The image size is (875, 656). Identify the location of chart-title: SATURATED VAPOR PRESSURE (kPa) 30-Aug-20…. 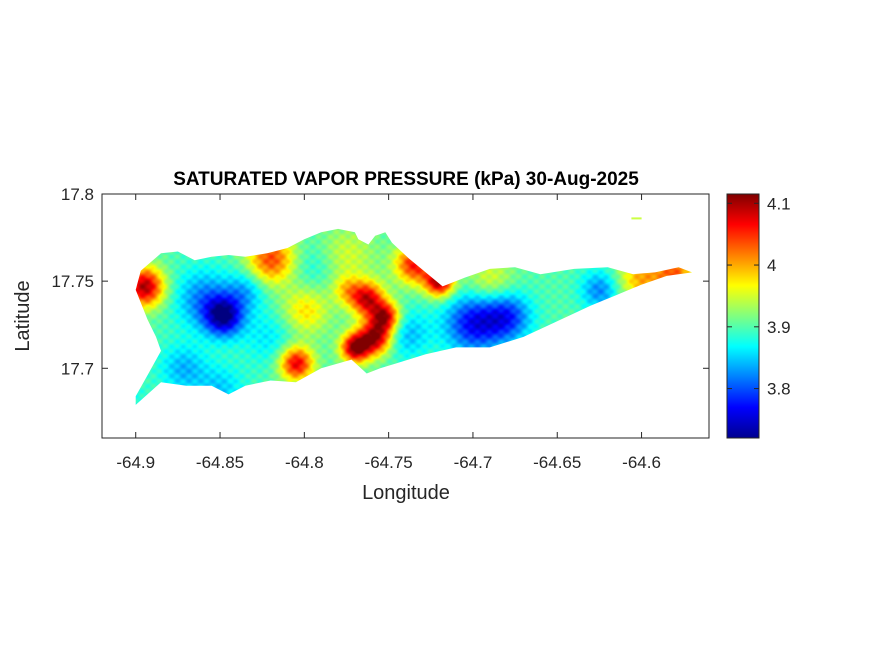
(406, 179).